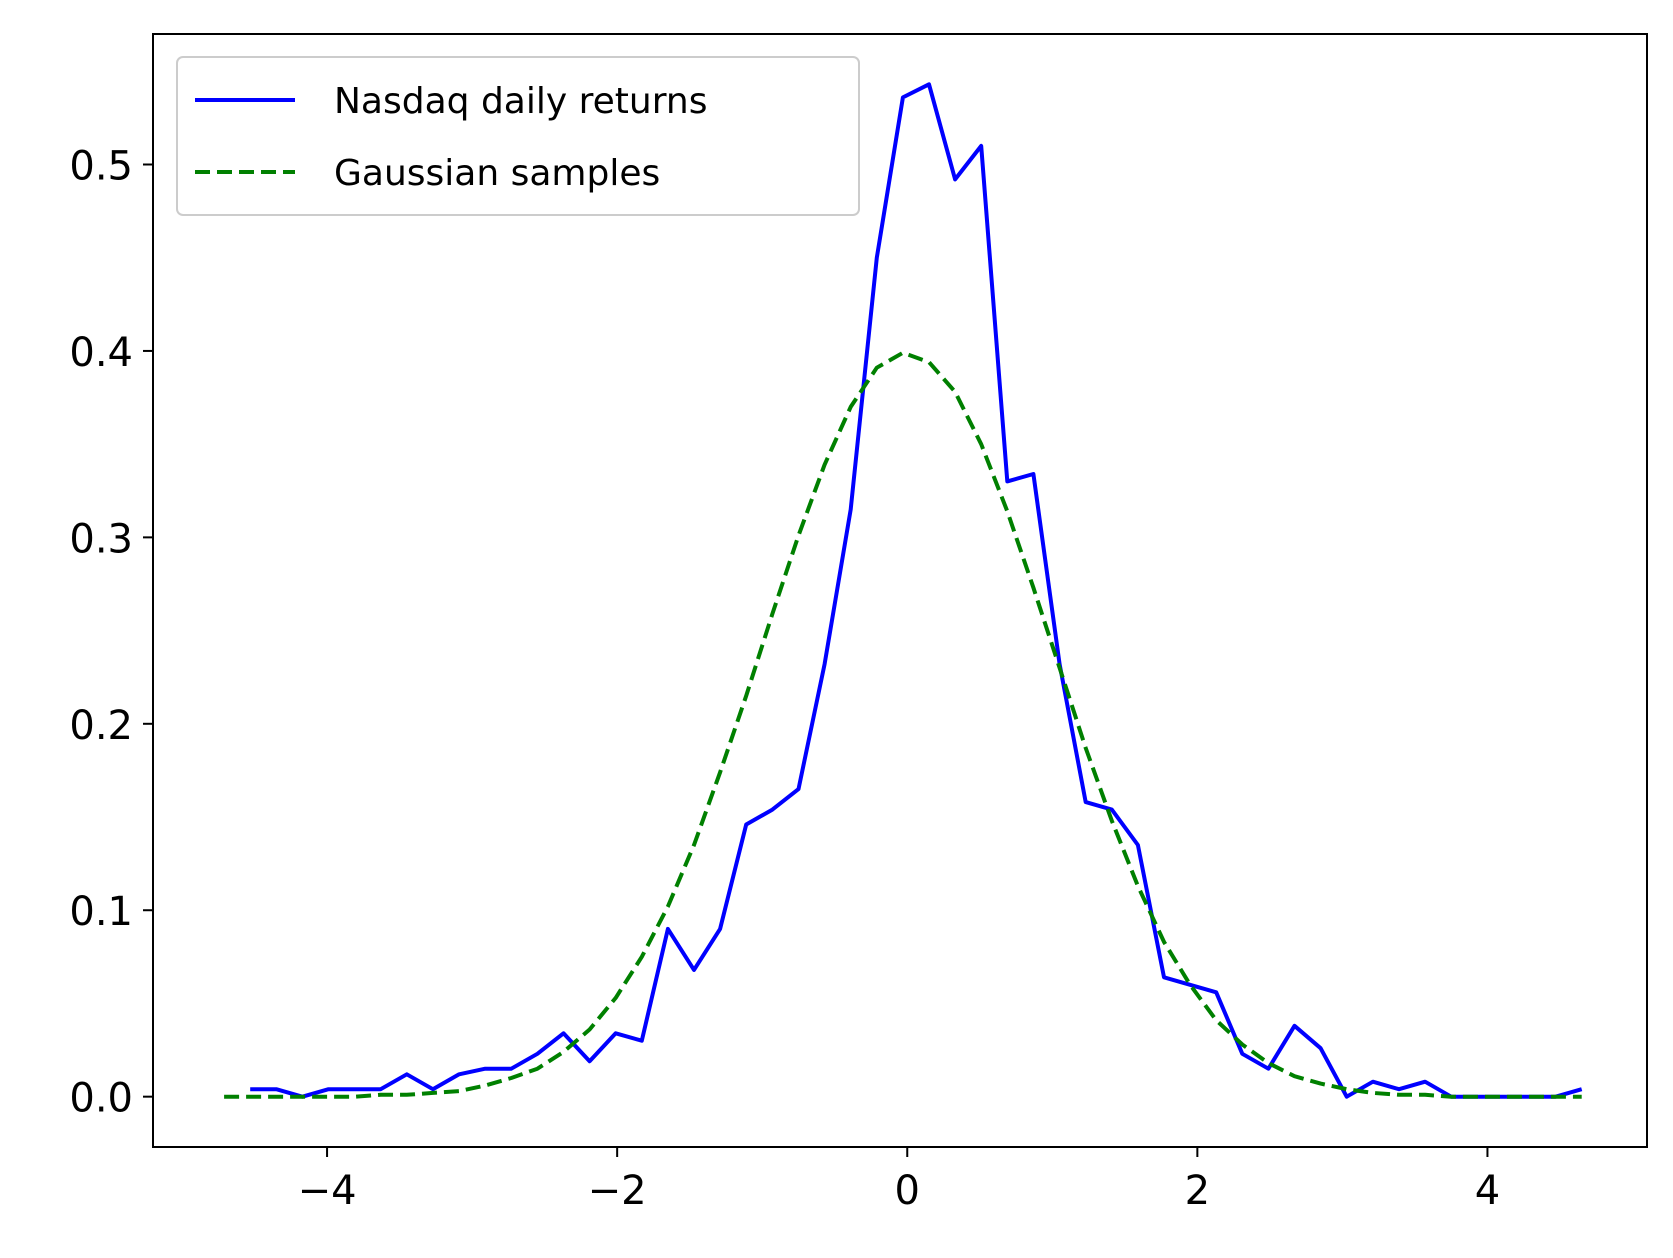  What do you see at coordinates (101, 912) in the screenshot?
I see `y-tick-label: 0.1` at bounding box center [101, 912].